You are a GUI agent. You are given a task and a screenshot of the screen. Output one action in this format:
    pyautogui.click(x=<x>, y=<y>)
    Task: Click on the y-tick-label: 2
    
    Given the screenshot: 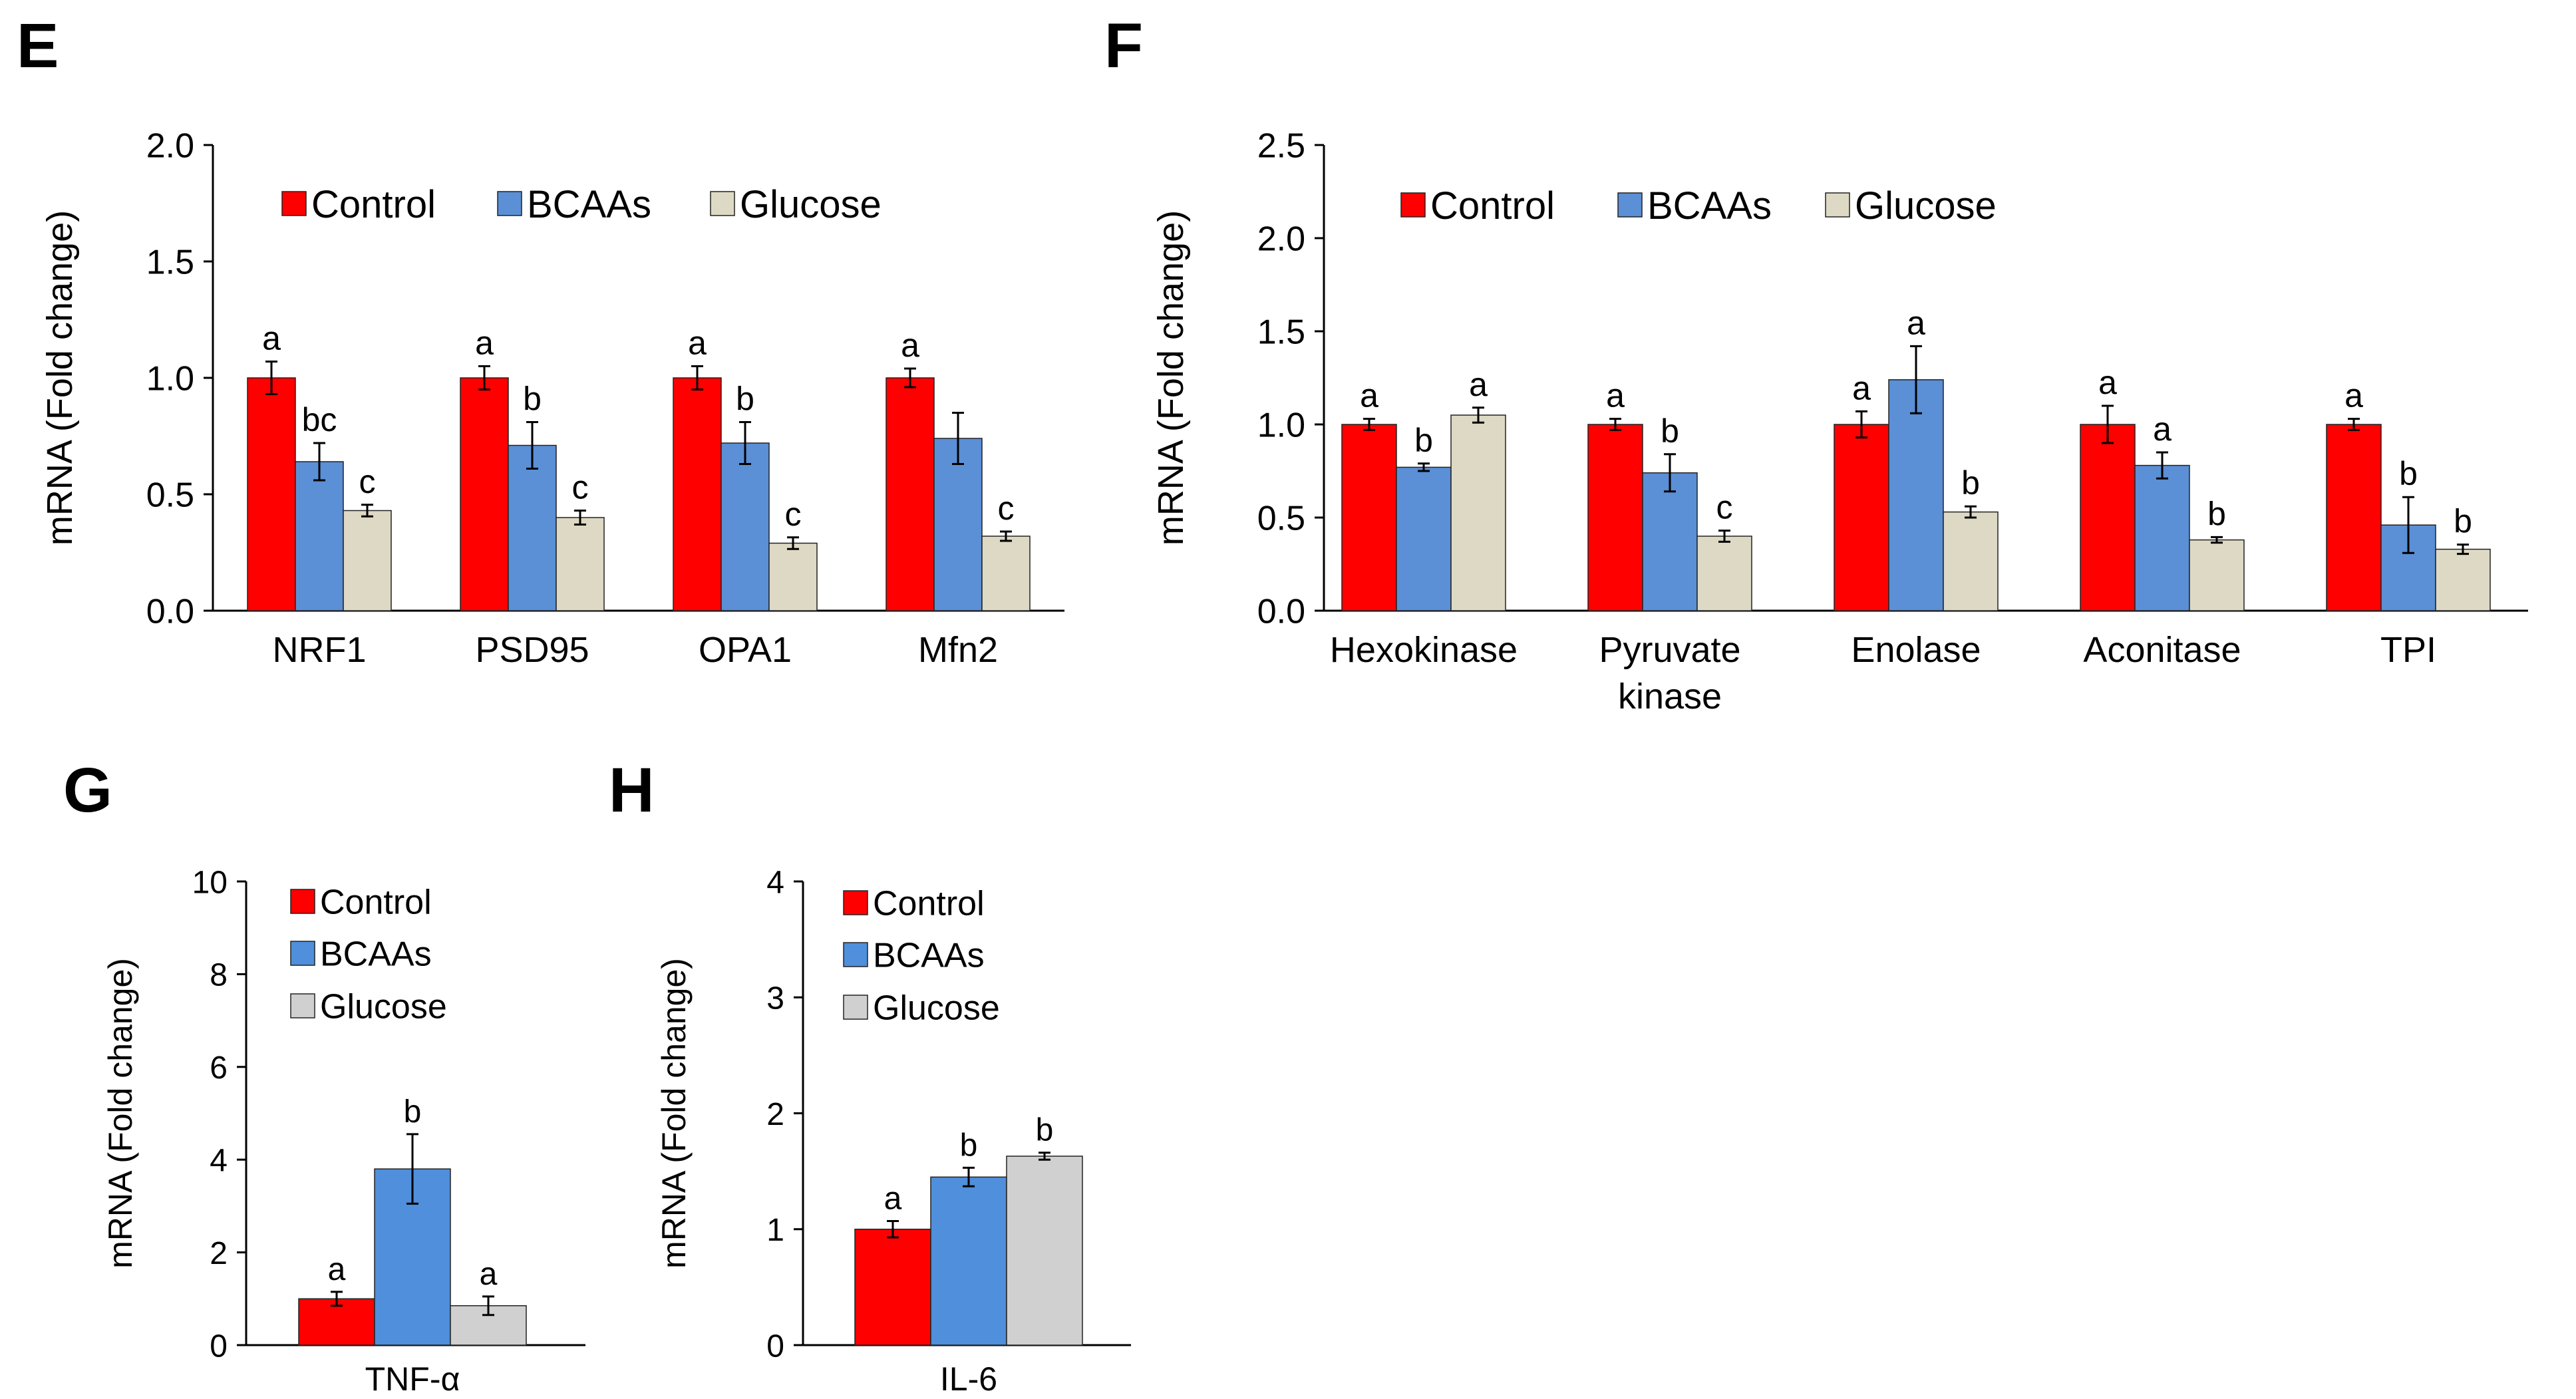 What is the action you would take?
    pyautogui.click(x=219, y=1253)
    